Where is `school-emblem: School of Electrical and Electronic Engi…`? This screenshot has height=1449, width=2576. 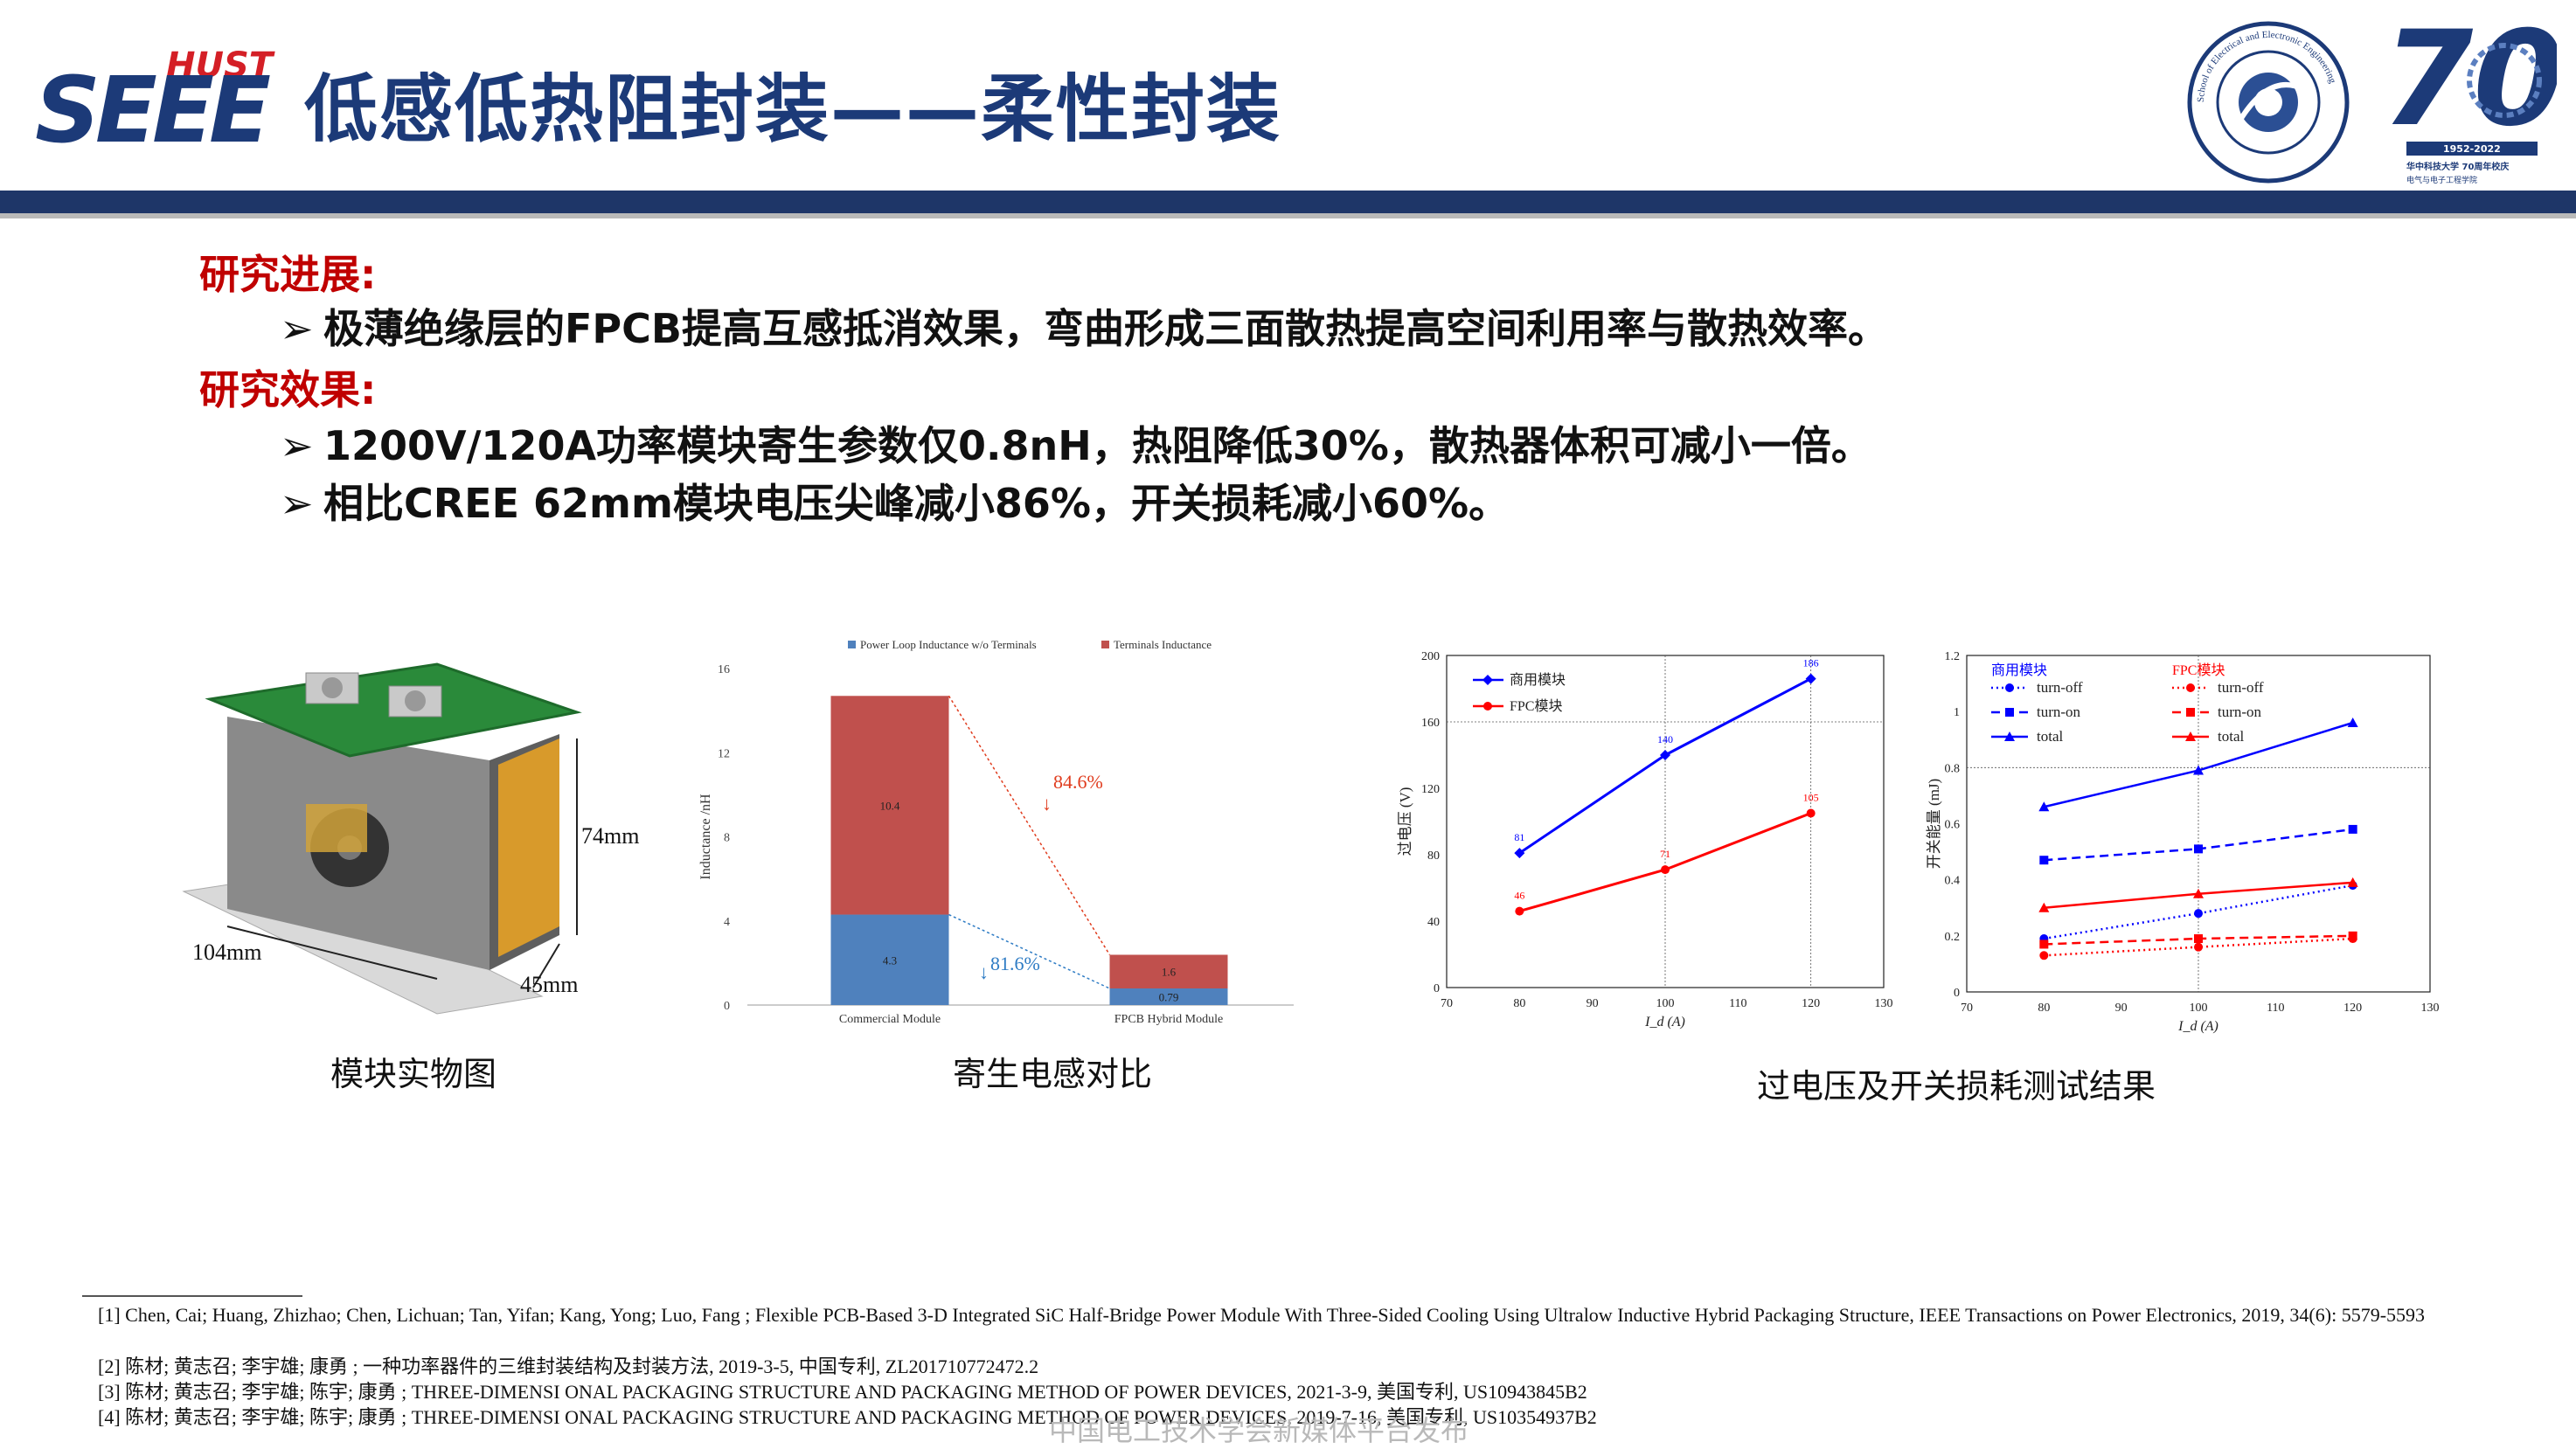 school-emblem: School of Electrical and Electronic Engi… is located at coordinates (2268, 102).